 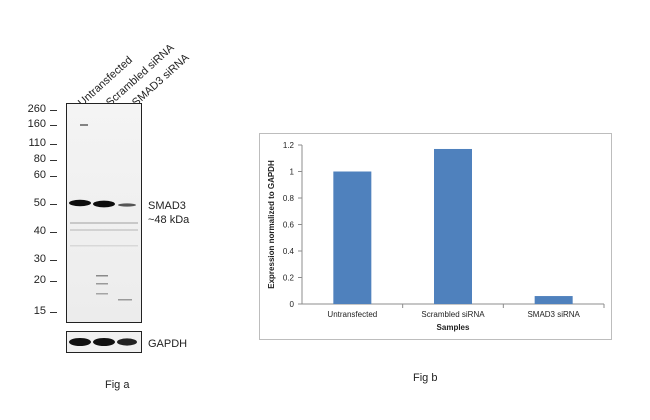 What do you see at coordinates (127, 205) in the screenshot?
I see `band-smad3-lane3` at bounding box center [127, 205].